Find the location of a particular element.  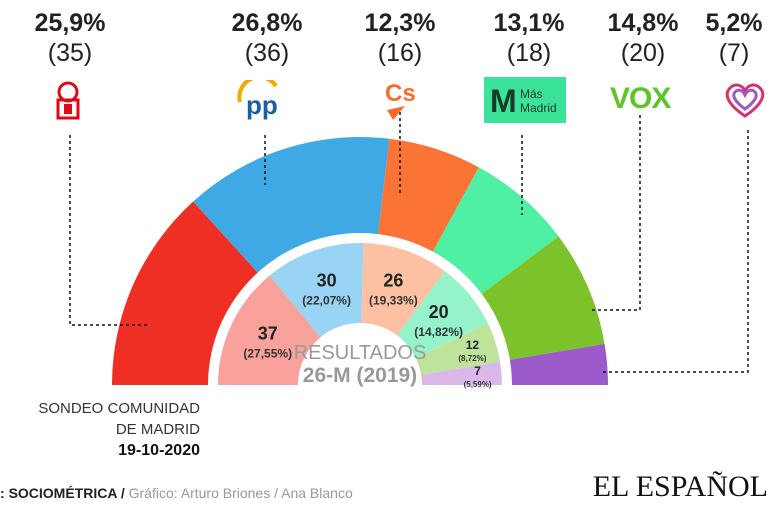

inner-seat-label: 30 is located at coordinates (327, 281).